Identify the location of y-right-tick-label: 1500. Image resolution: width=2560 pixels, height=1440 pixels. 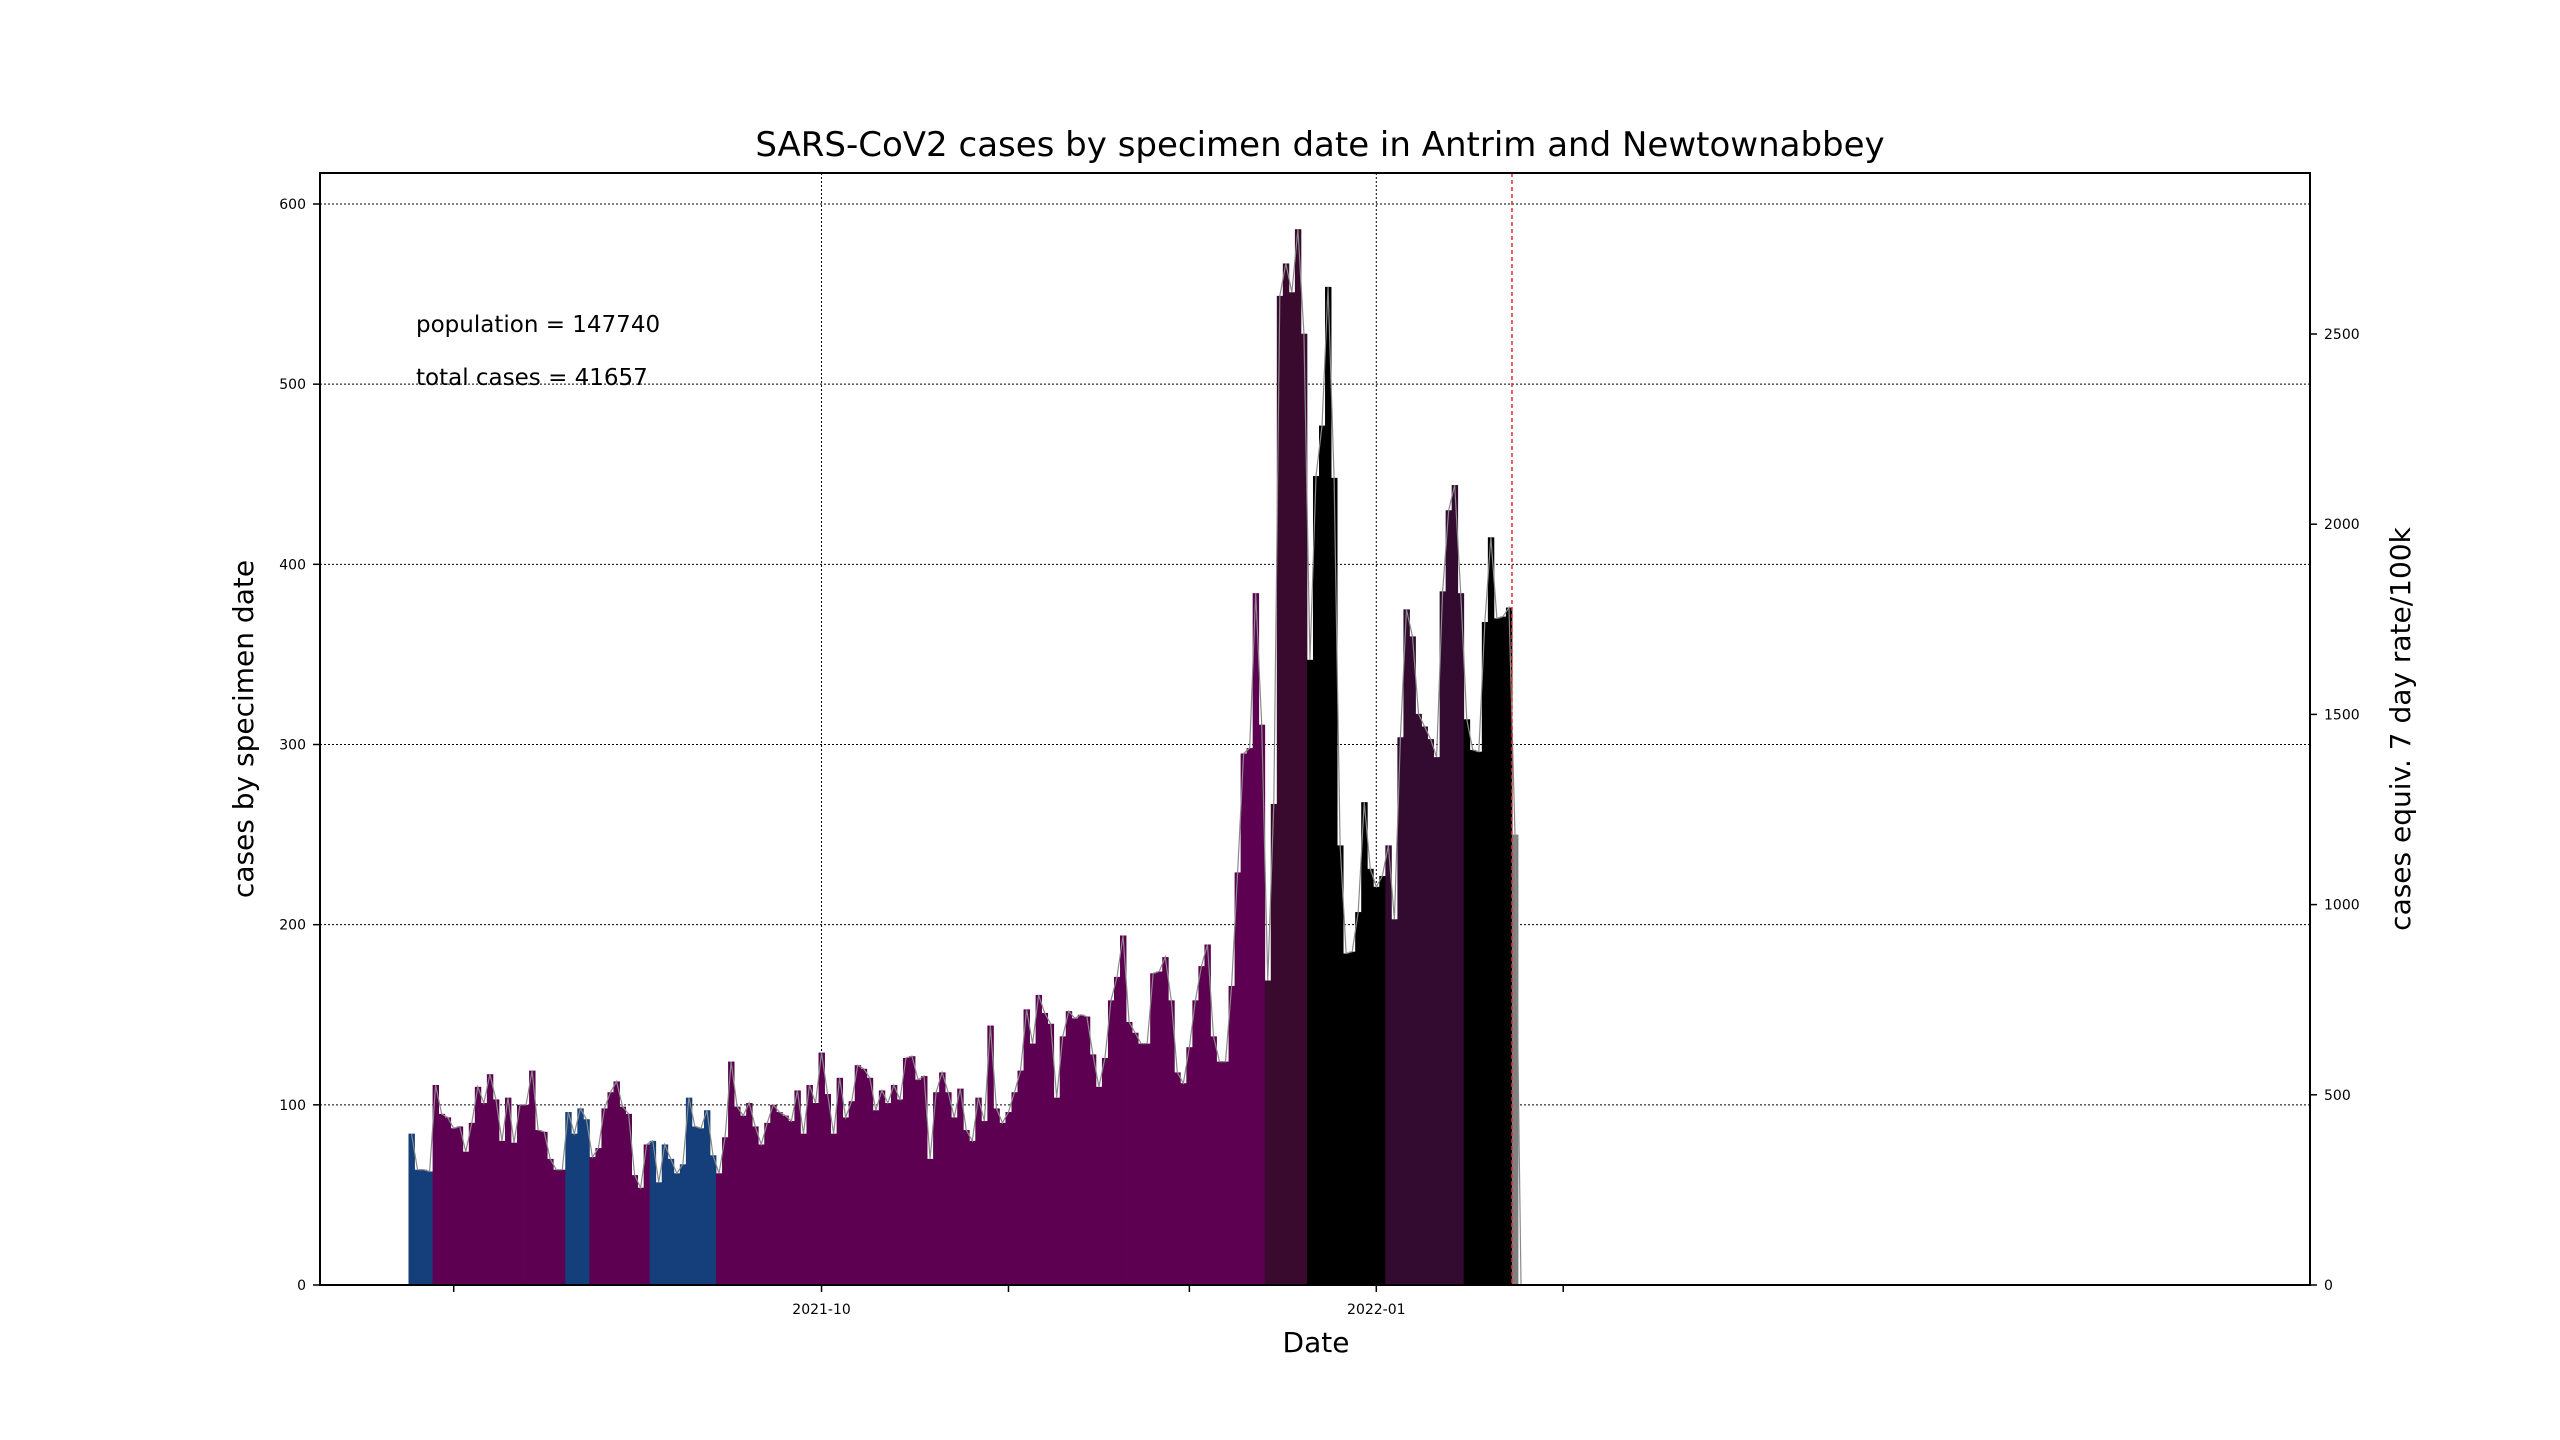
(2342, 715).